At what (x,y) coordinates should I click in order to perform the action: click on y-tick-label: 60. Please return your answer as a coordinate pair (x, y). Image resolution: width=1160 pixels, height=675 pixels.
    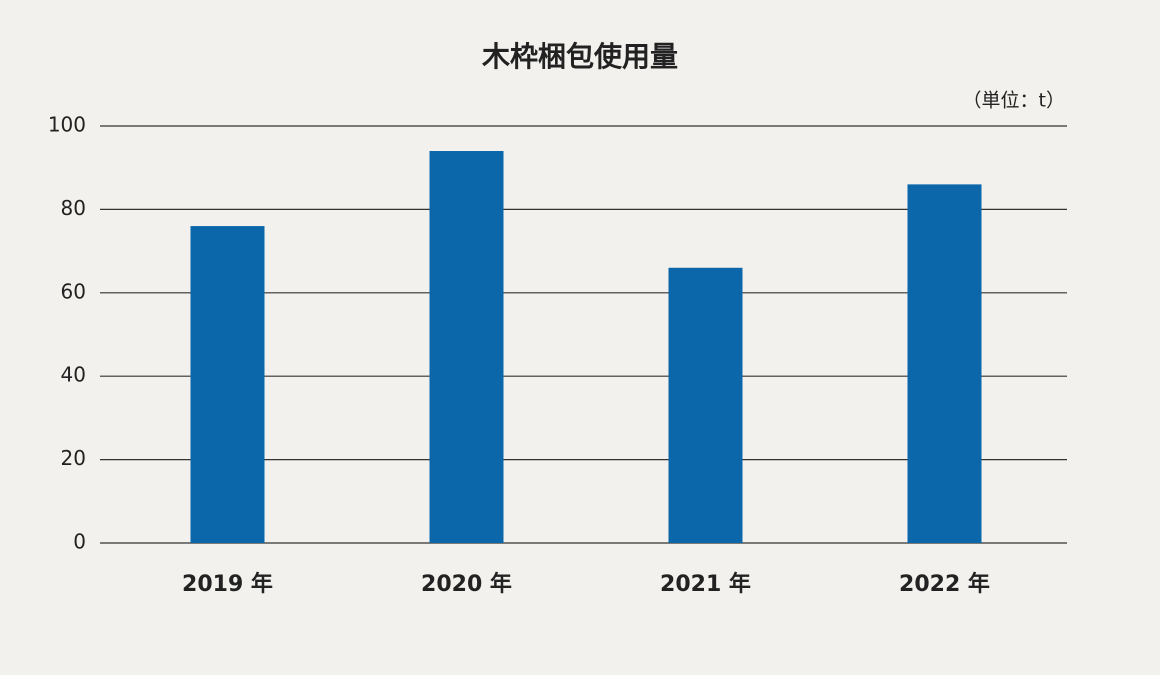
    Looking at the image, I should click on (73, 291).